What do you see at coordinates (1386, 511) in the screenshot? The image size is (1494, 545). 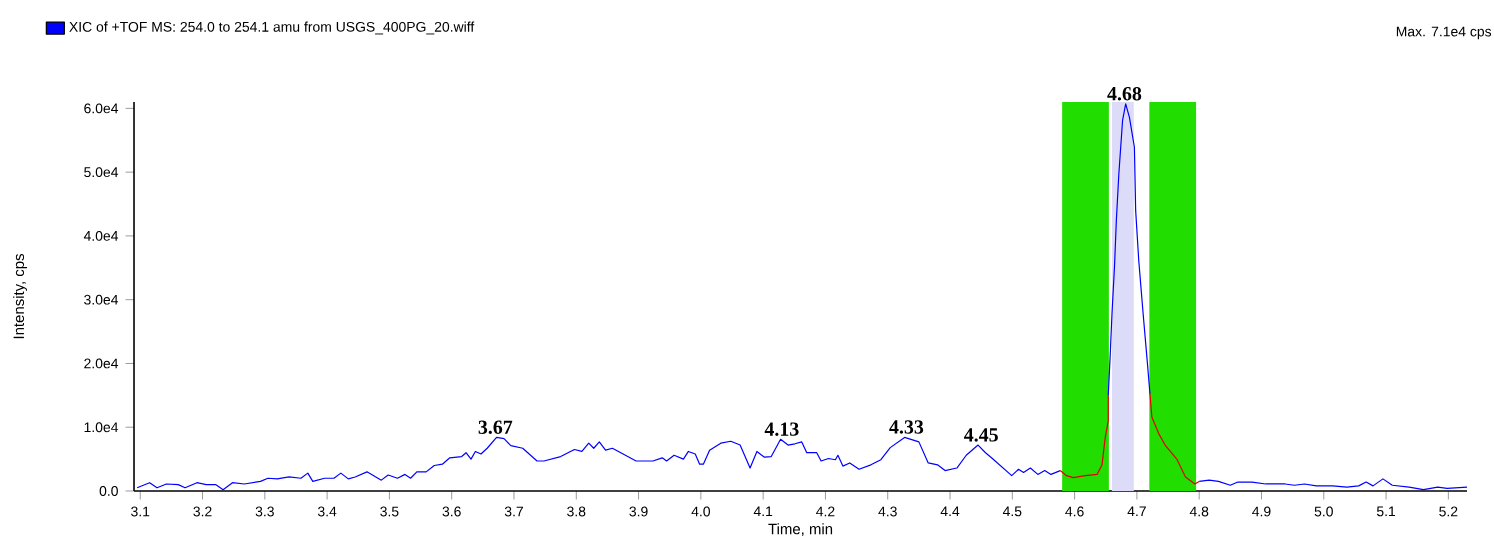 I see `x-tick-label: 5.1` at bounding box center [1386, 511].